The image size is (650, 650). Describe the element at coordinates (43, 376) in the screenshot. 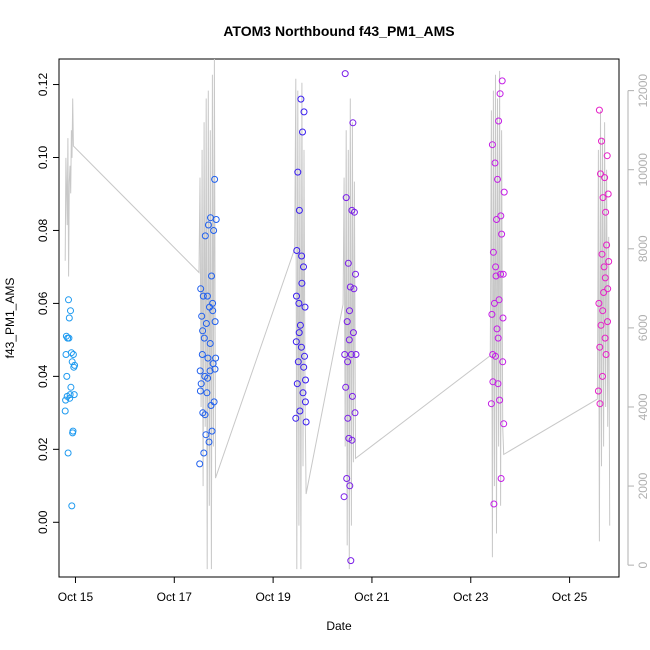

I see `y-tick-label: 0.04` at that location.